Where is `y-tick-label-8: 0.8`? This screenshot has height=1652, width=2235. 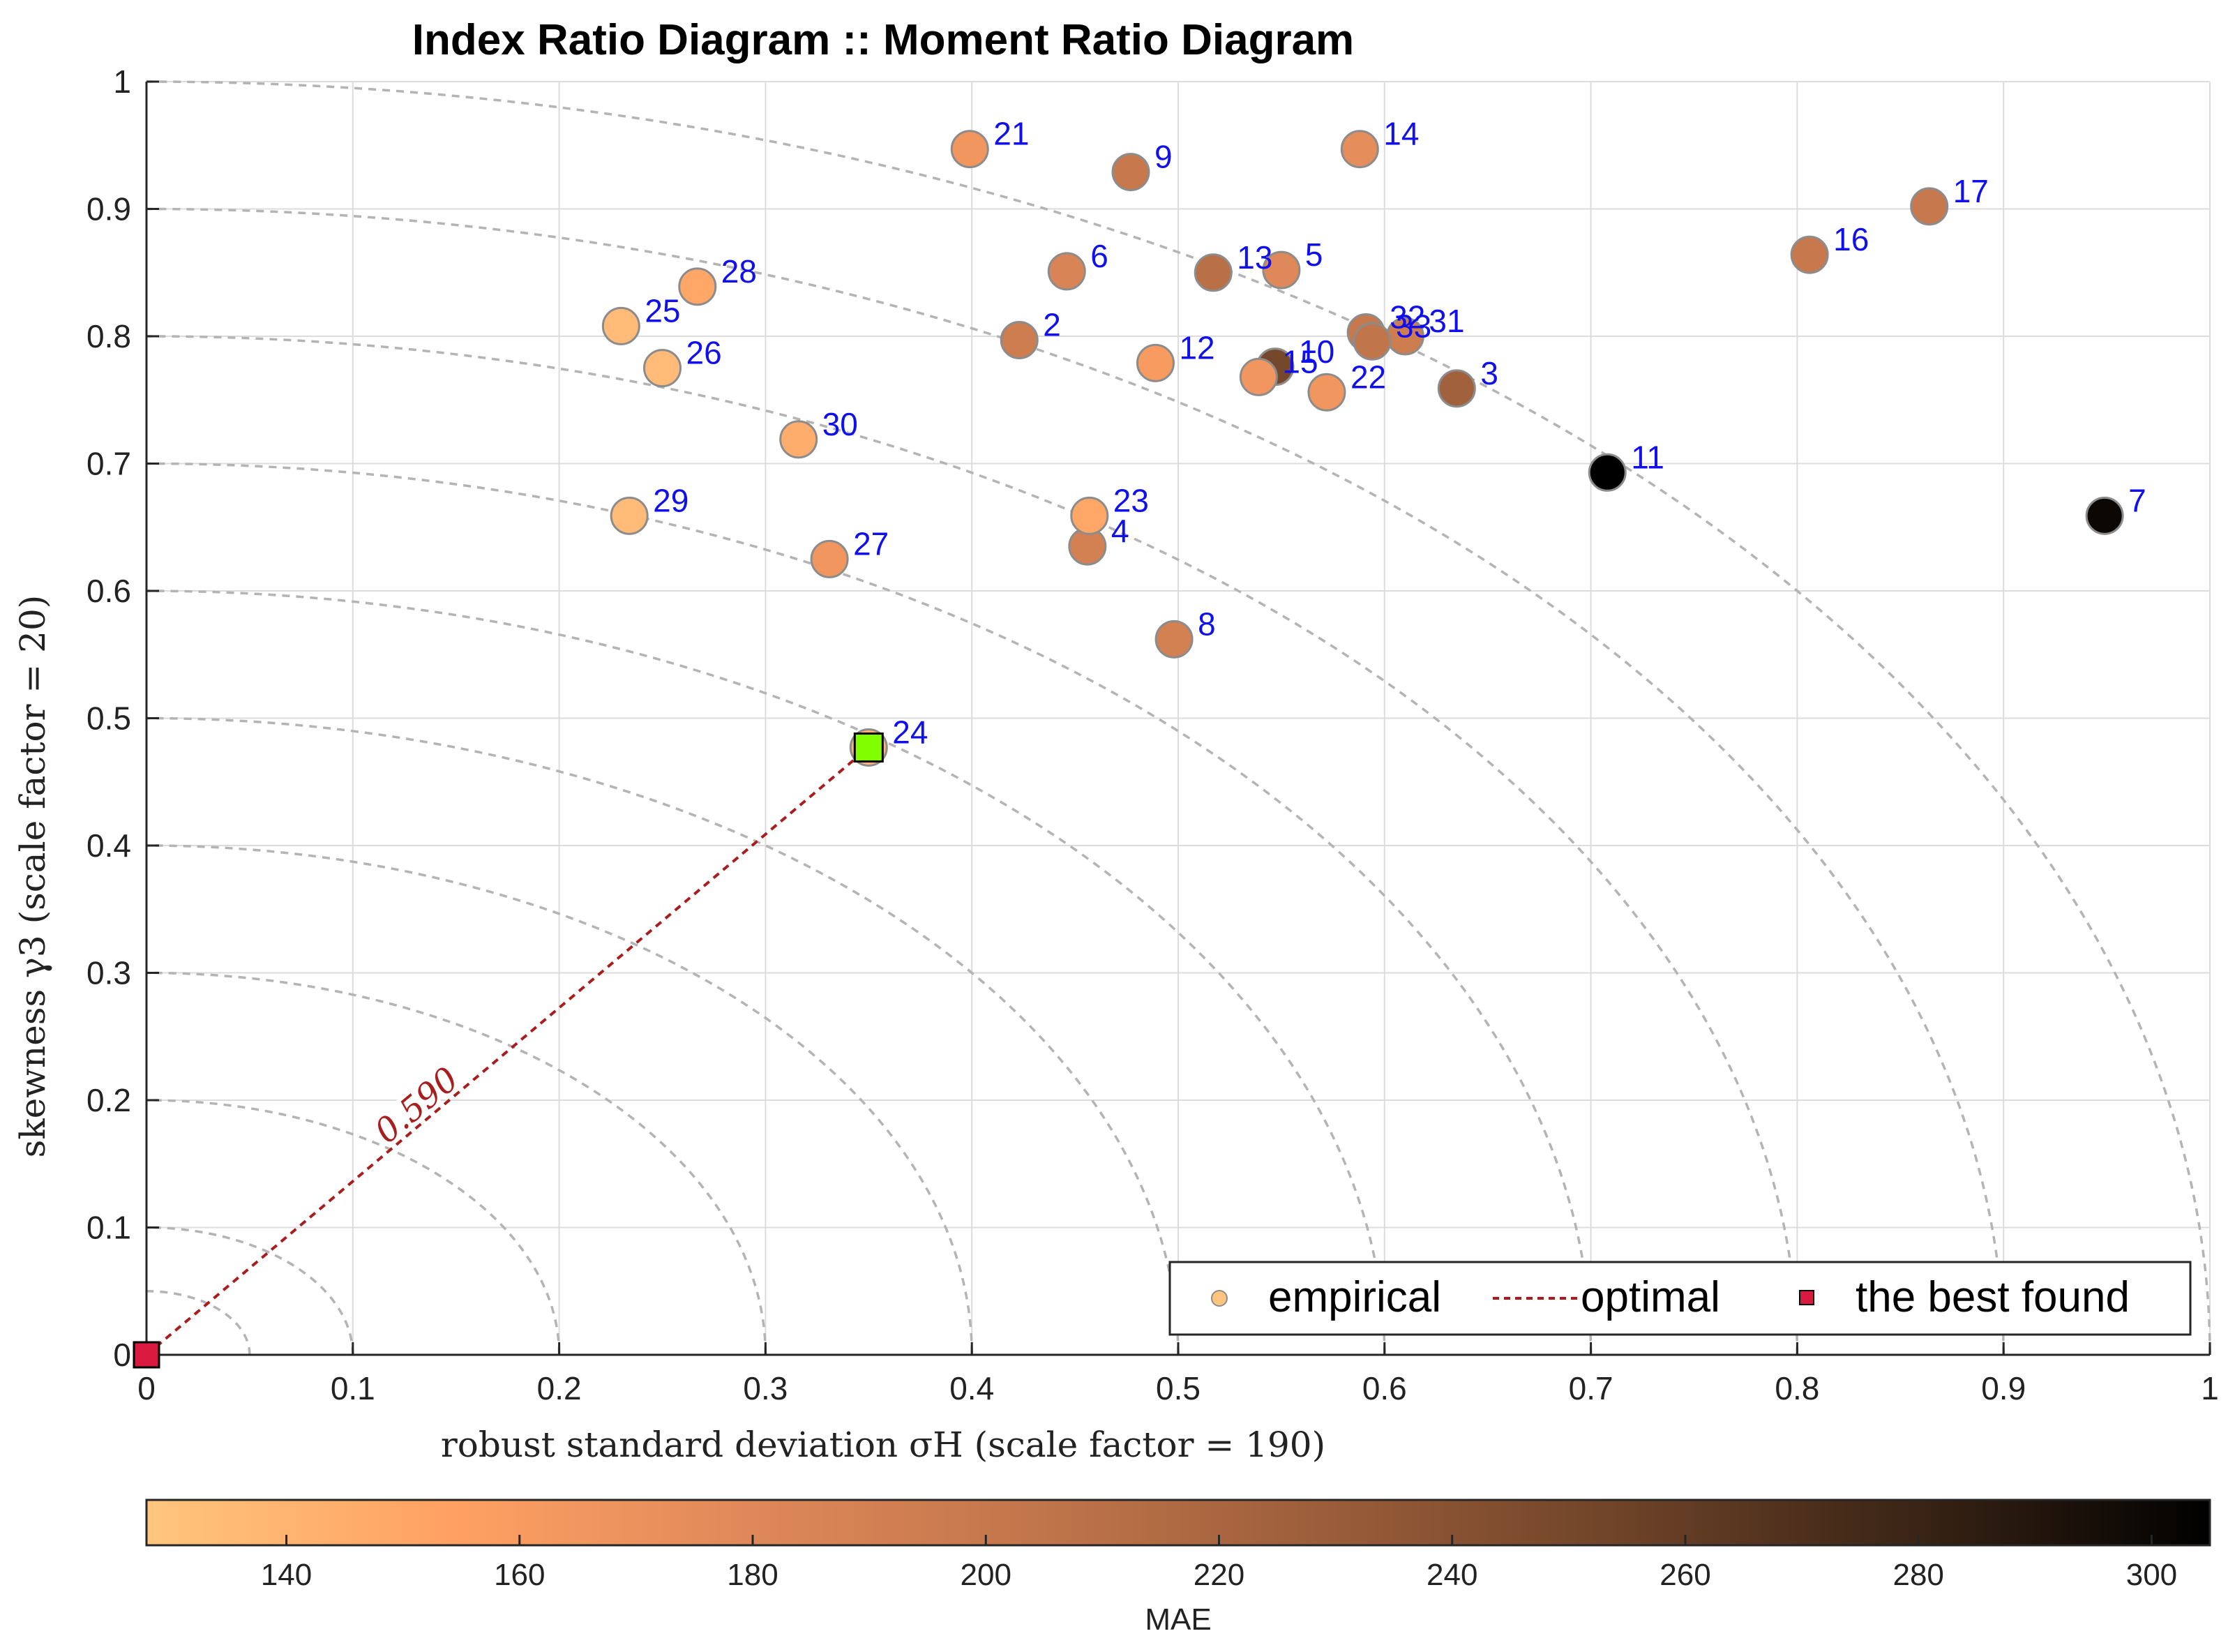
y-tick-label-8: 0.8 is located at coordinates (108, 336).